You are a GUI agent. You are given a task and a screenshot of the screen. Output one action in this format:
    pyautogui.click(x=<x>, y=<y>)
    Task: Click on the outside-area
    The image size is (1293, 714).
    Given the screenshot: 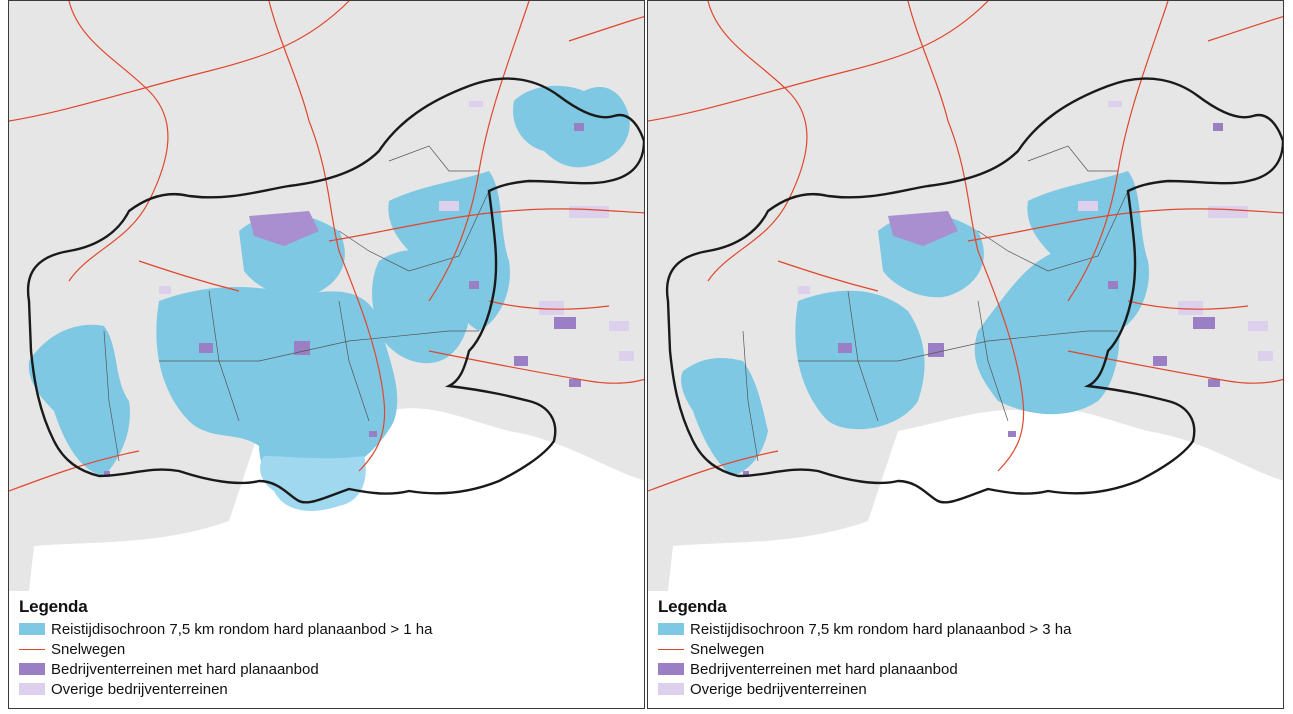 What is the action you would take?
    pyautogui.click(x=975, y=499)
    